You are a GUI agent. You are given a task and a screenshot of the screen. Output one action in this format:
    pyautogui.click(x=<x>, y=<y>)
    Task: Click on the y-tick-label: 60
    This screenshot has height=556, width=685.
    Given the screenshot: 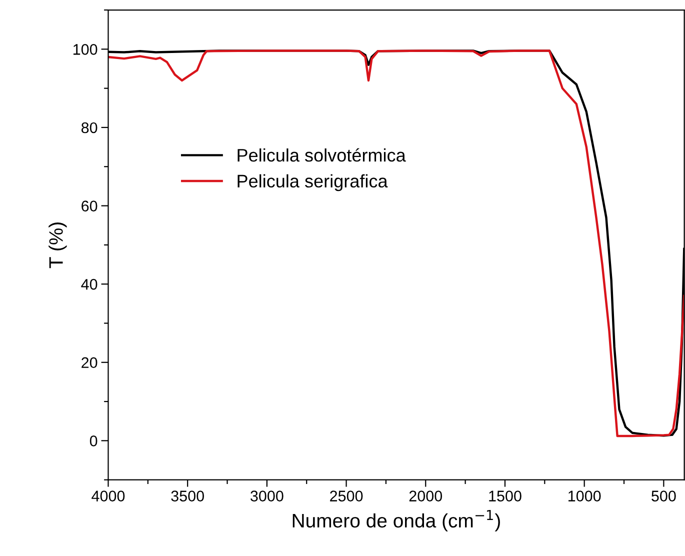 What is the action you would take?
    pyautogui.click(x=90, y=206)
    